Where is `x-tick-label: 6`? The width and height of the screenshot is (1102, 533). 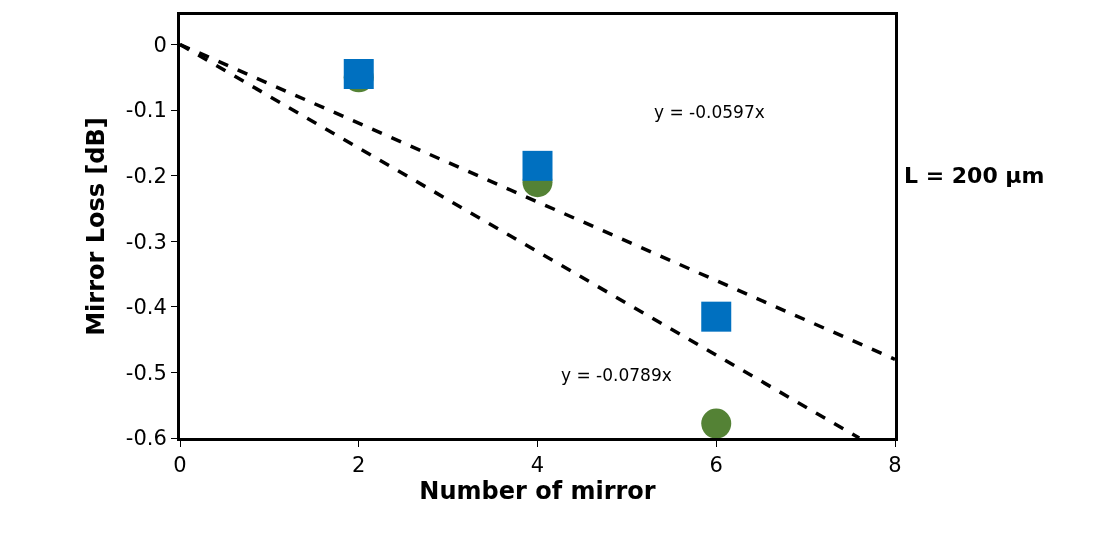 x-tick-label: 6 is located at coordinates (716, 465).